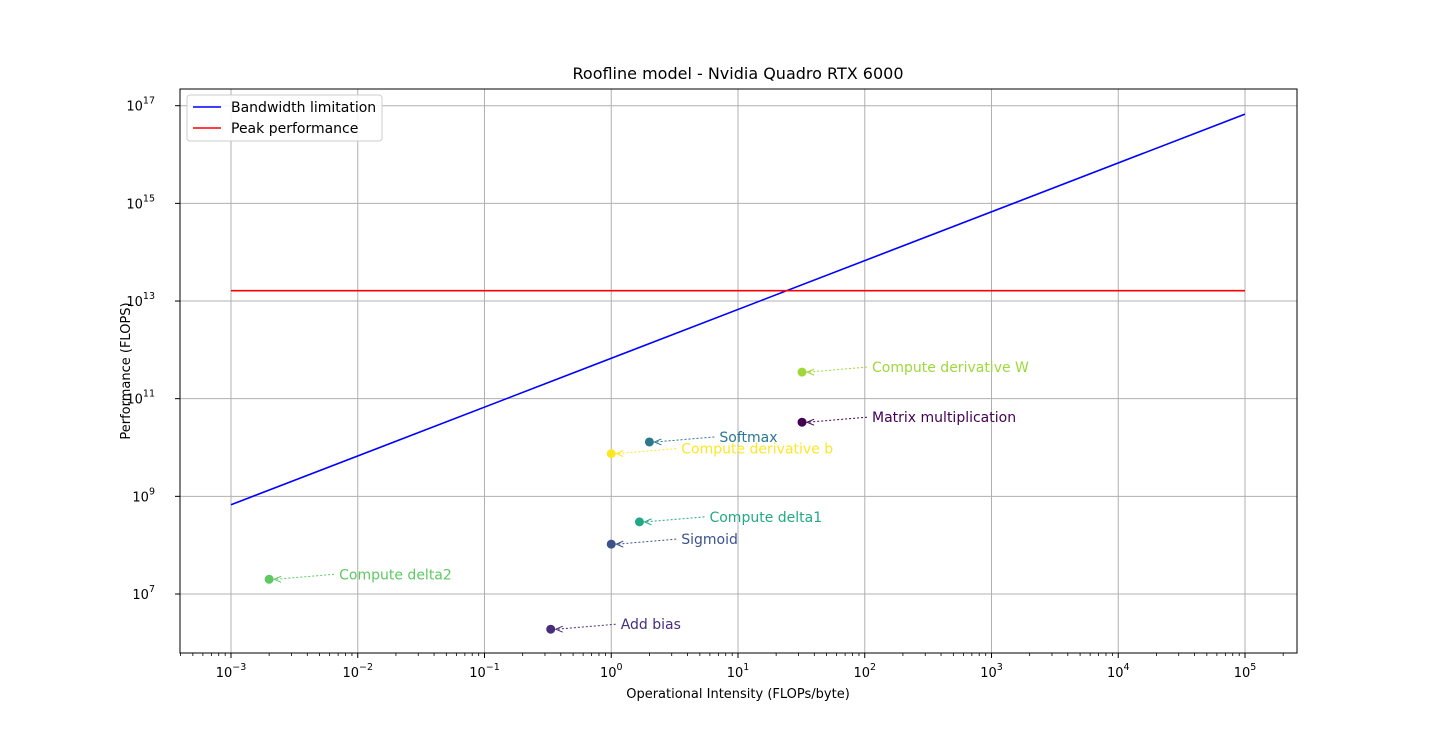 This screenshot has height=734, width=1440. Describe the element at coordinates (140, 202) in the screenshot. I see `y-tick-label: 10¹⁵` at that location.